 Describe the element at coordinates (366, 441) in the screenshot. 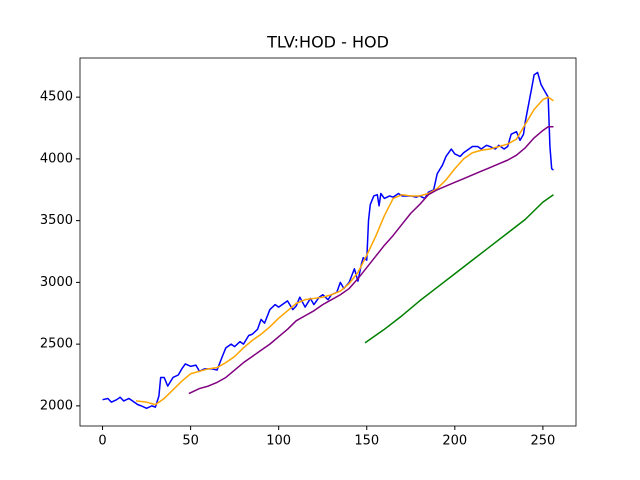

I see `x-tick-label: 150` at that location.